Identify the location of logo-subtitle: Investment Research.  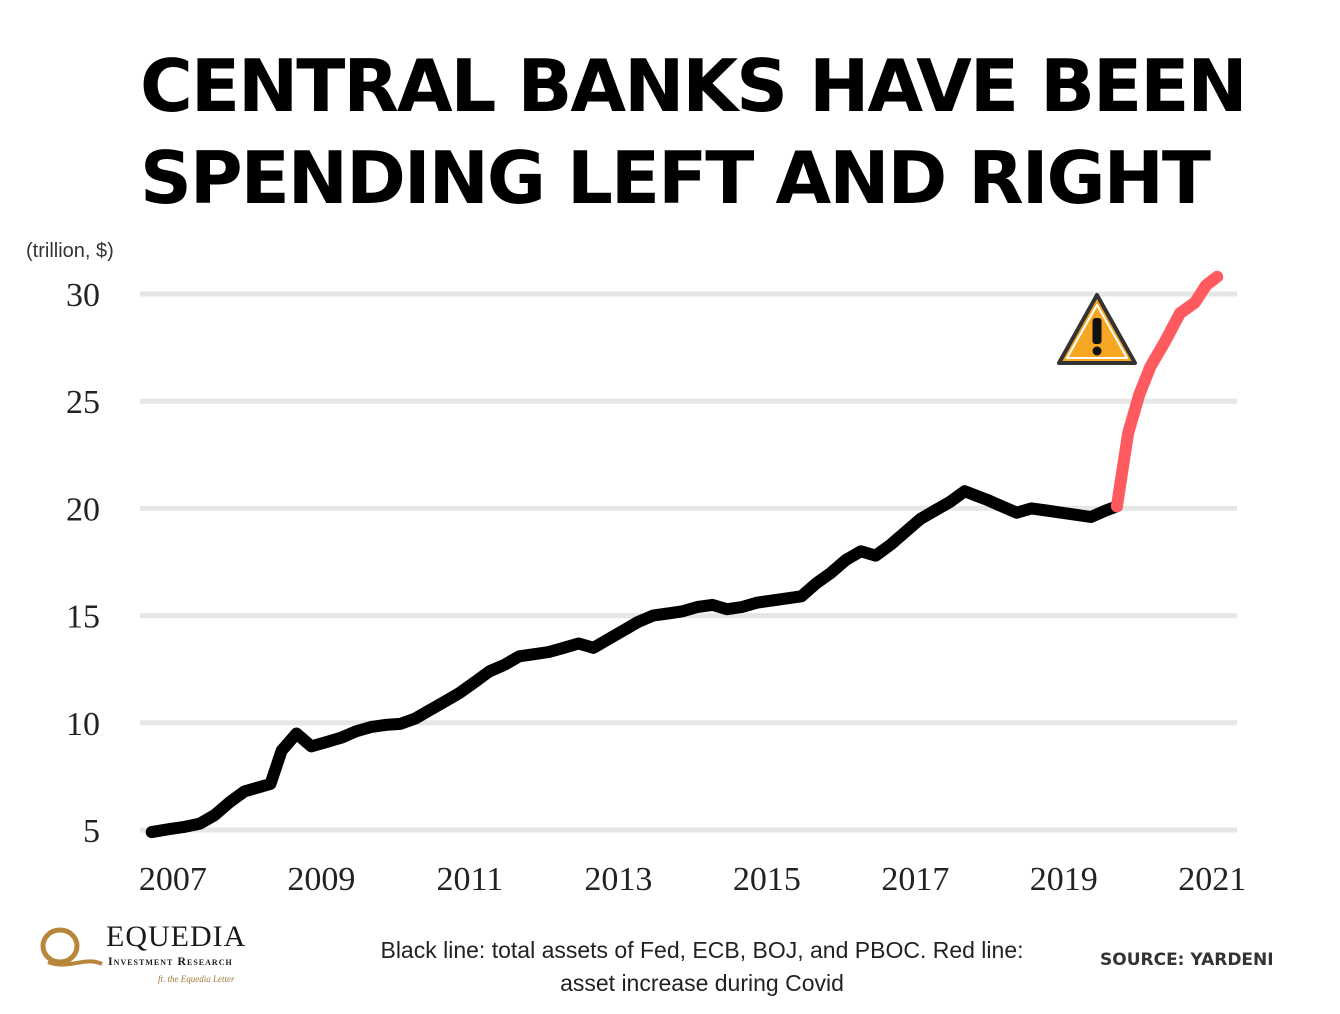
(170, 961).